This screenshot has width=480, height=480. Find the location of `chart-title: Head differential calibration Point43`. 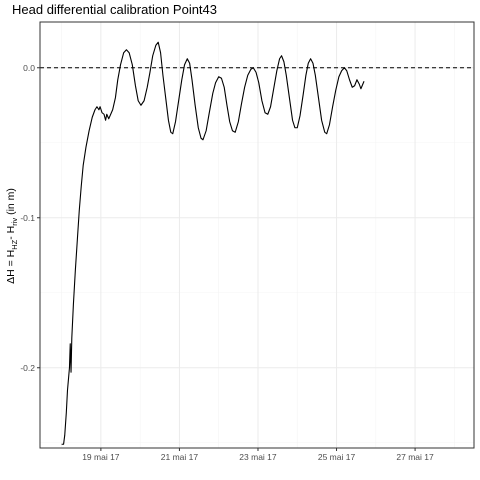

chart-title: Head differential calibration Point43 is located at coordinates (115, 9).